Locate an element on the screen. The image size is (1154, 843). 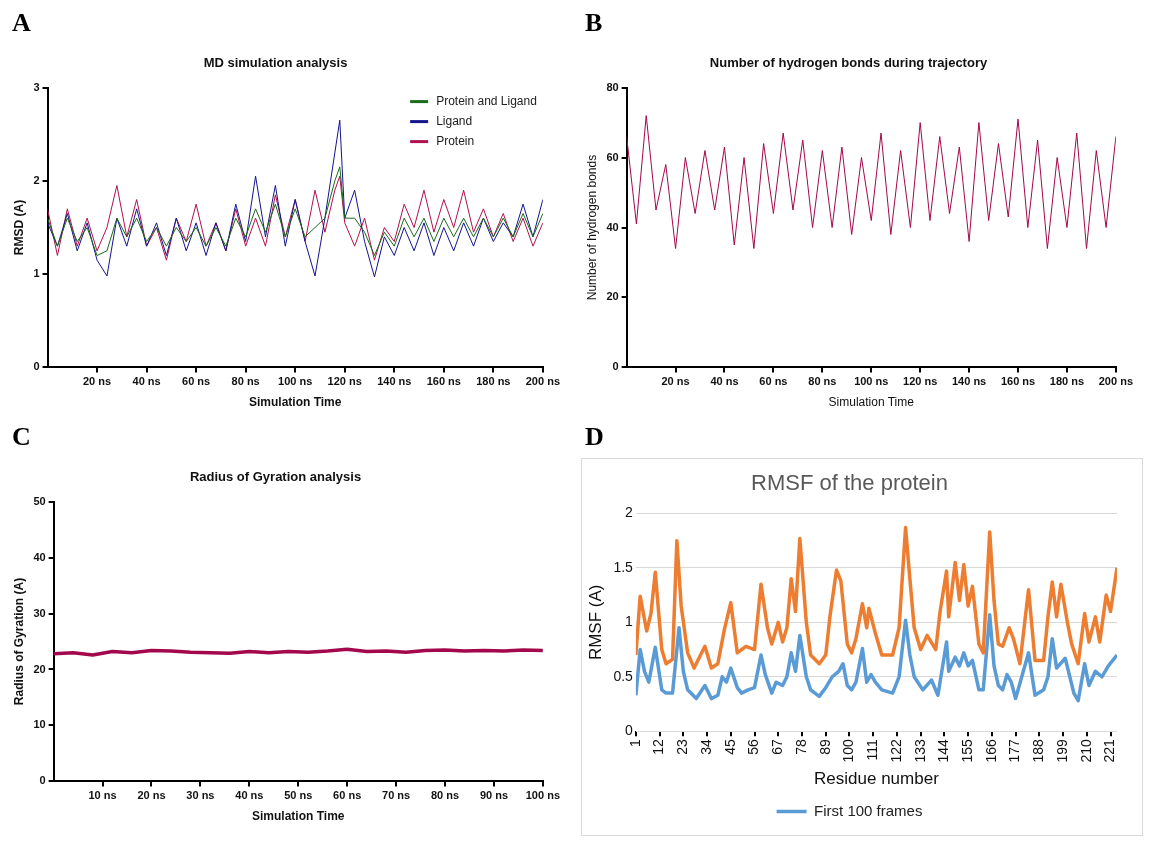
y-tick-label: 1.5 is located at coordinates (623, 566).